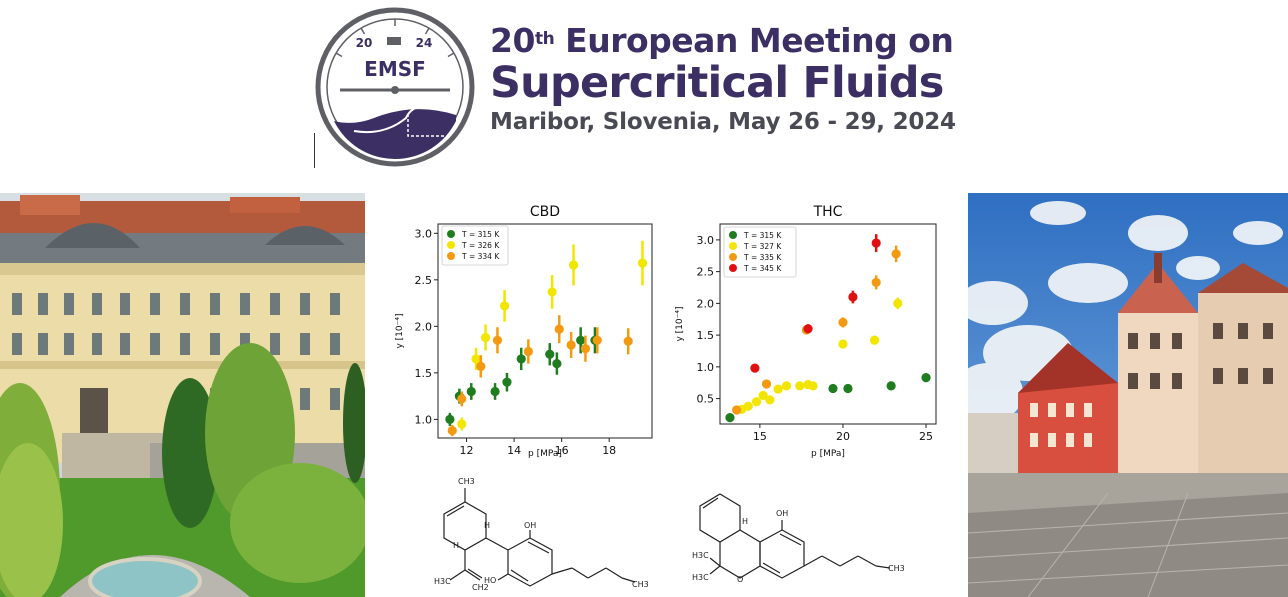 The image size is (1288, 597). I want to click on chart-legend: T = 315 K T = 327 K T = 335 K T = 345 K, so click(760, 252).